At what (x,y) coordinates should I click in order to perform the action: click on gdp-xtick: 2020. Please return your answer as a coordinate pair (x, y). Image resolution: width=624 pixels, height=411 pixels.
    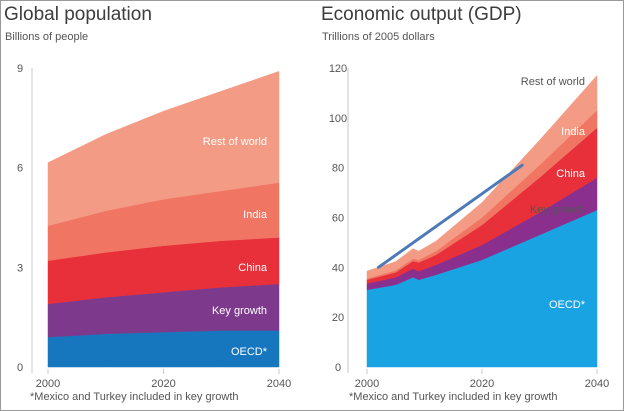
    Looking at the image, I should click on (482, 384).